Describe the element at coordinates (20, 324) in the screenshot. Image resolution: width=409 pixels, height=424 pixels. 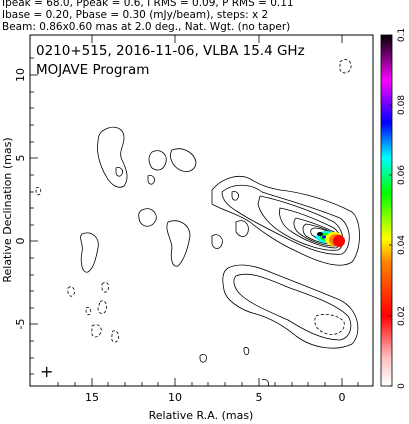
I see `y-tick-label: -5` at that location.